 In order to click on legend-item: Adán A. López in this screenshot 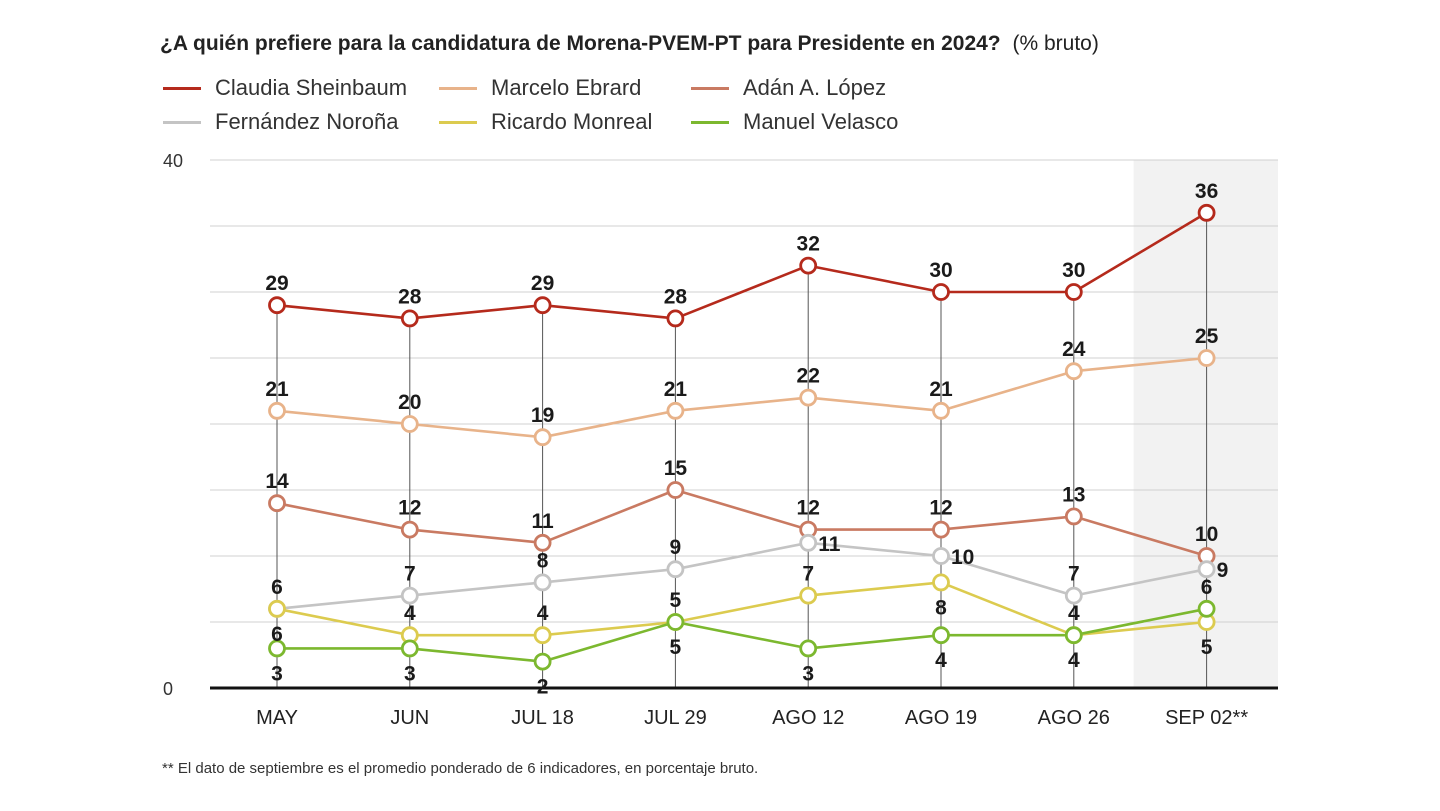, I will do `click(821, 88)`.